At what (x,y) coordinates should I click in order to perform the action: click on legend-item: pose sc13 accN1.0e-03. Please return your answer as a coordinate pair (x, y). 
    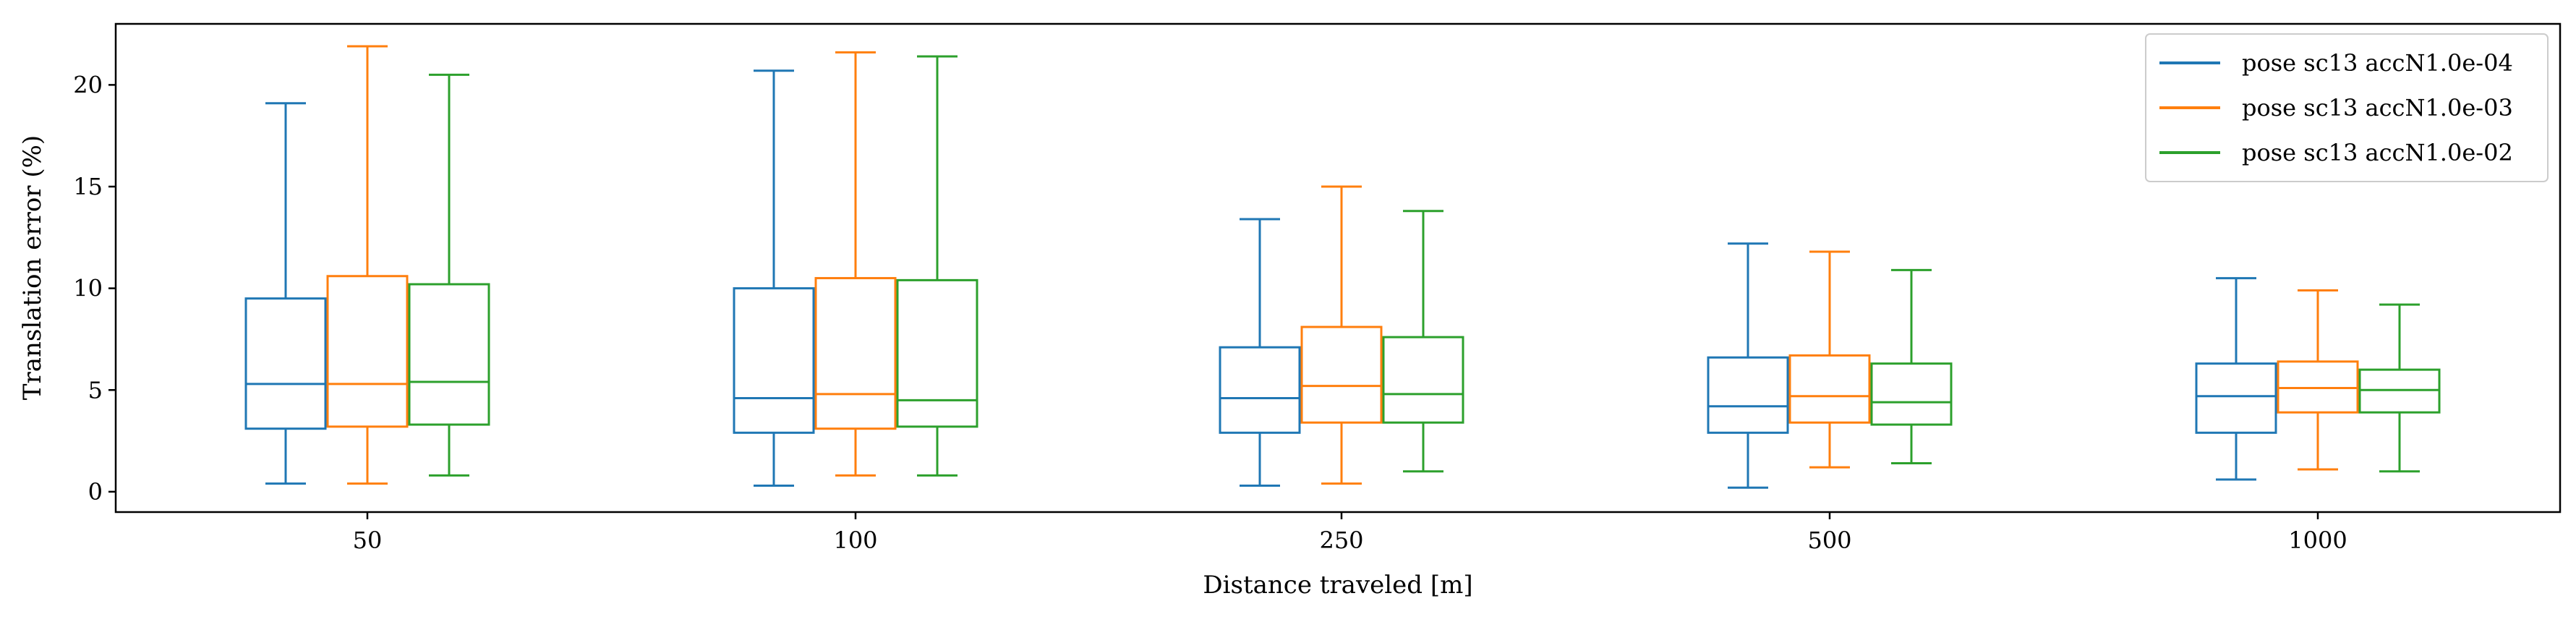
    Looking at the image, I should click on (2336, 108).